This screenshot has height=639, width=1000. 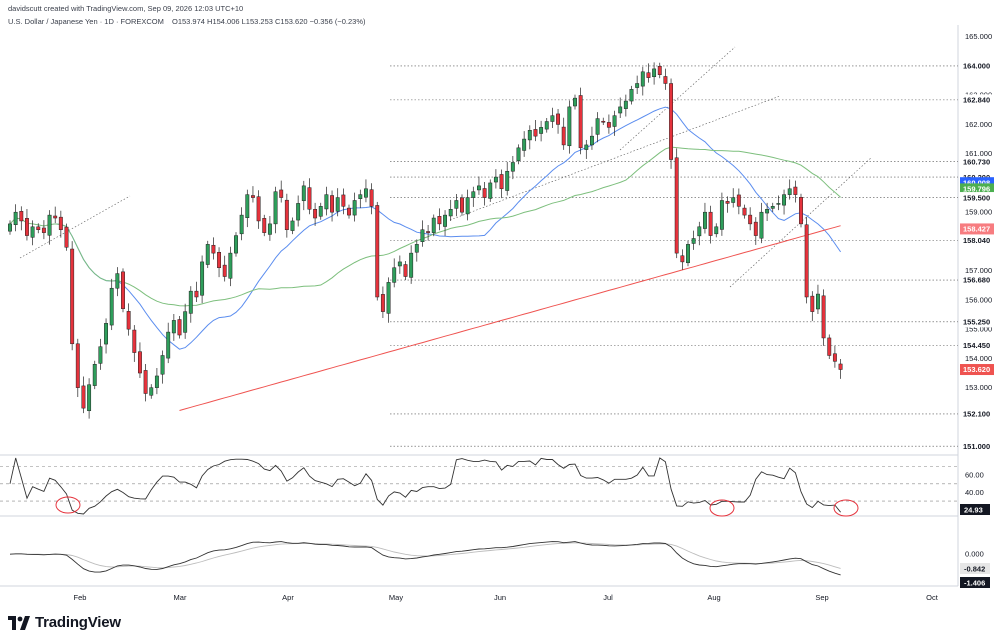 I want to click on rsi-last-label: 24.93, so click(x=973, y=510).